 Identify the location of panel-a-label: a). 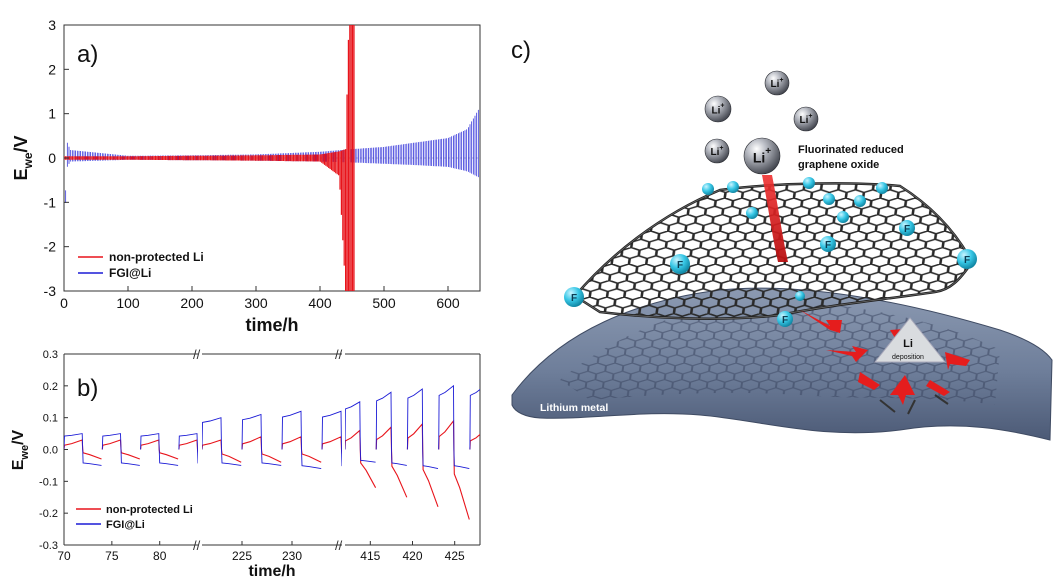
(87, 54).